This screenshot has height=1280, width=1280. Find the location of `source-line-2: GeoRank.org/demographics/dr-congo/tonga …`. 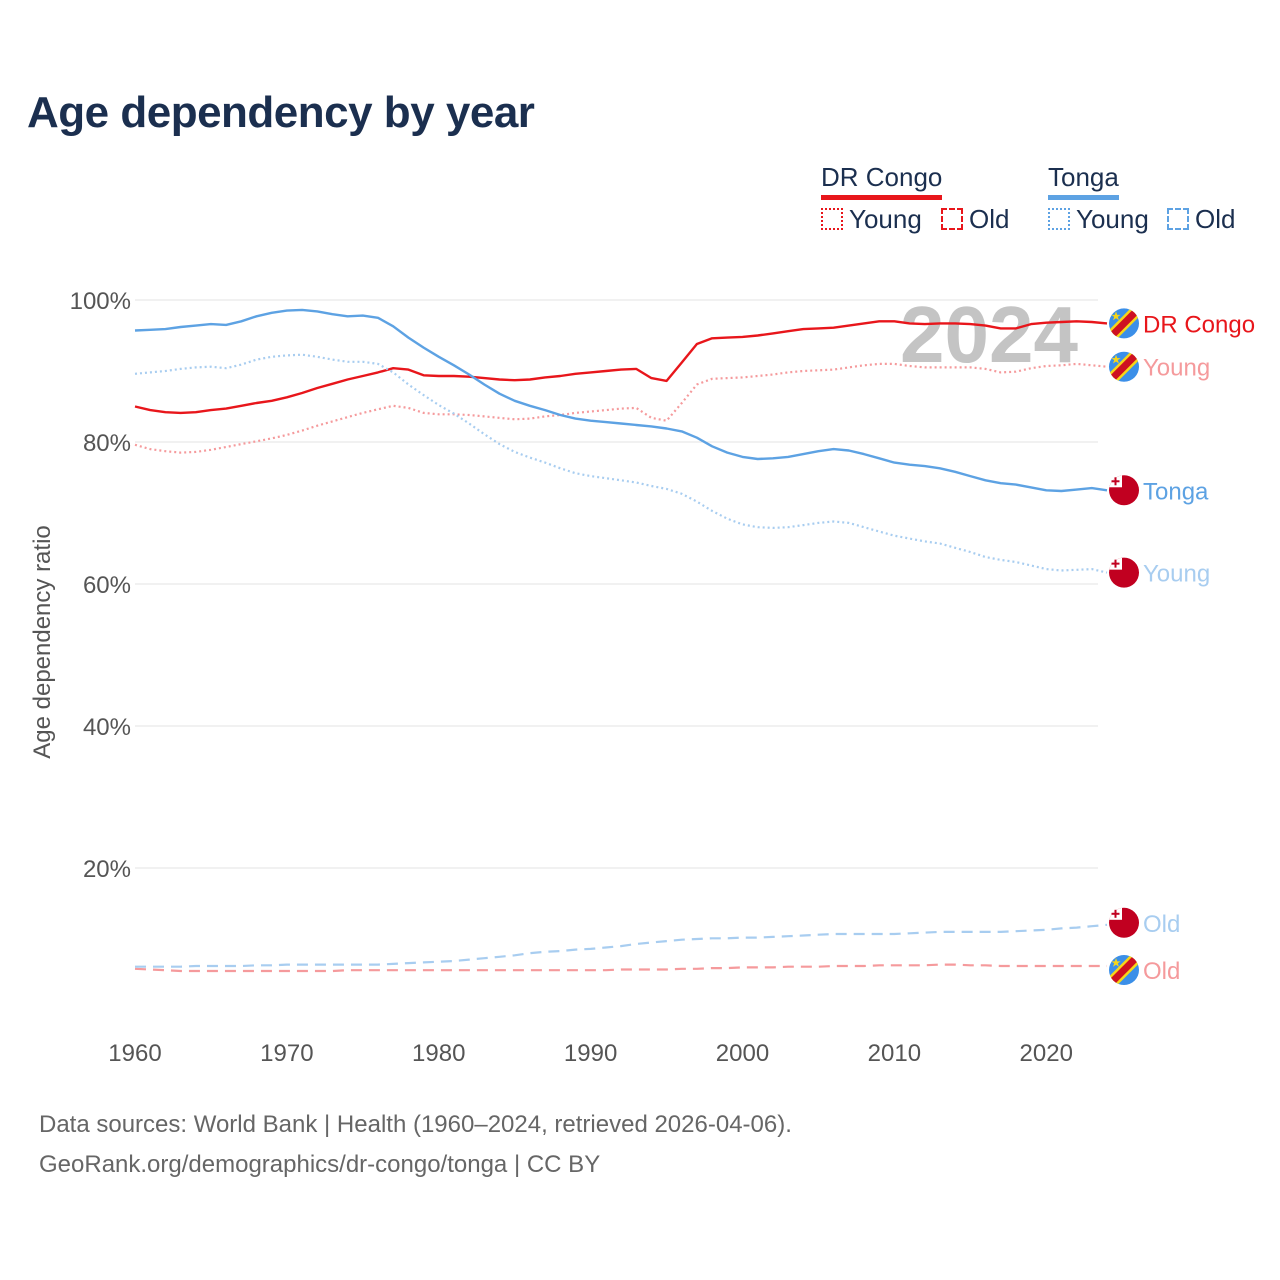

source-line-2: GeoRank.org/demographics/dr-congo/tonga … is located at coordinates (320, 1164).